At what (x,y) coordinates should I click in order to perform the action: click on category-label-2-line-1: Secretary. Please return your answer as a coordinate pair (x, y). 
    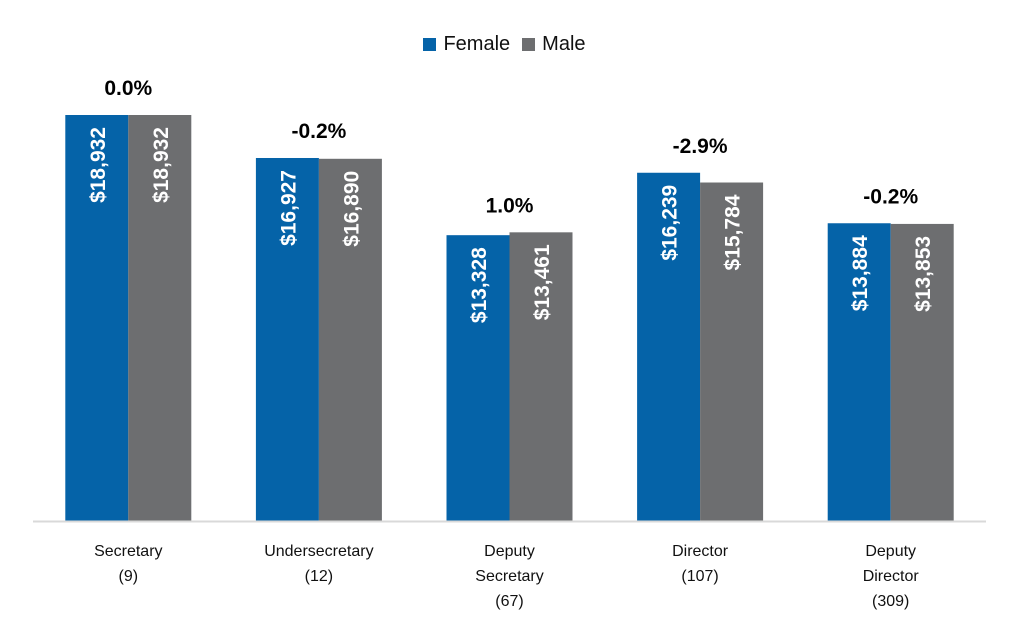
    Looking at the image, I should click on (509, 576).